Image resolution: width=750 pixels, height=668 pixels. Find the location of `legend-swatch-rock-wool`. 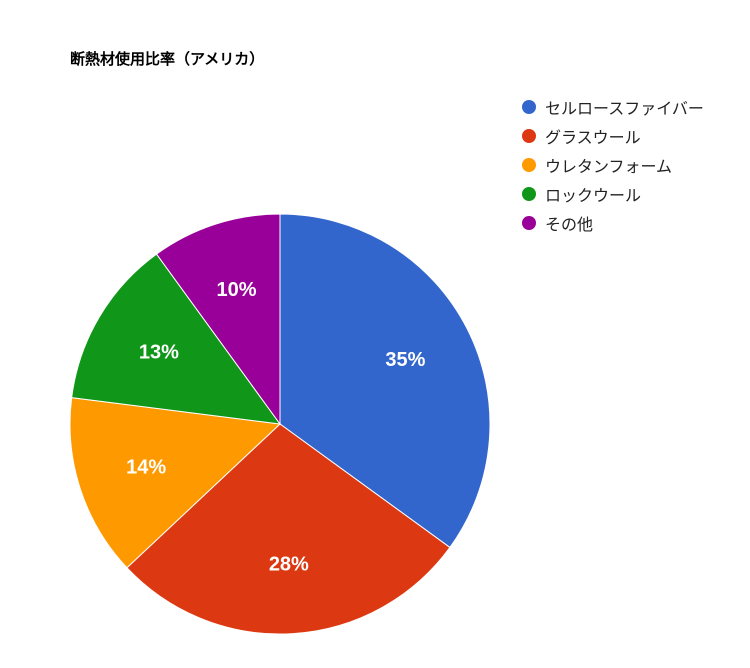

legend-swatch-rock-wool is located at coordinates (529, 193).